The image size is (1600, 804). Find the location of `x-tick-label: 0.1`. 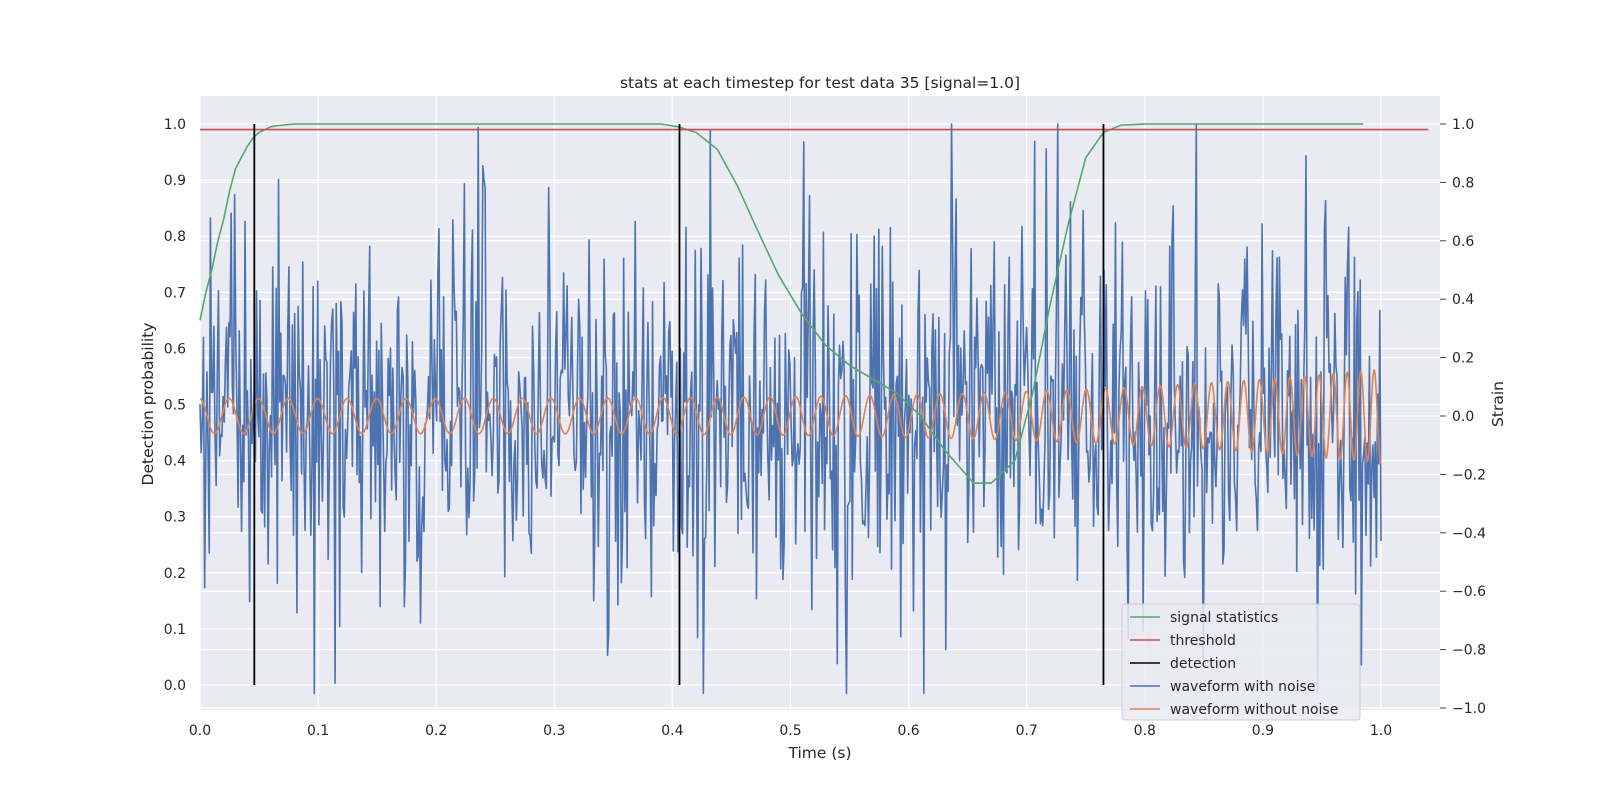

x-tick-label: 0.1 is located at coordinates (318, 731).